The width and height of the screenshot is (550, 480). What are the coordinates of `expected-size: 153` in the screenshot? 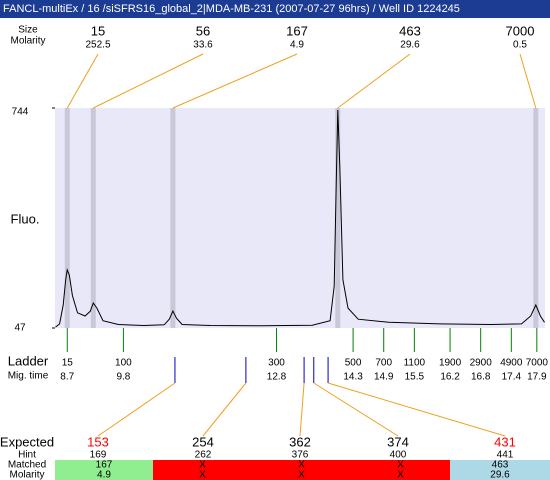 It's located at (98, 441).